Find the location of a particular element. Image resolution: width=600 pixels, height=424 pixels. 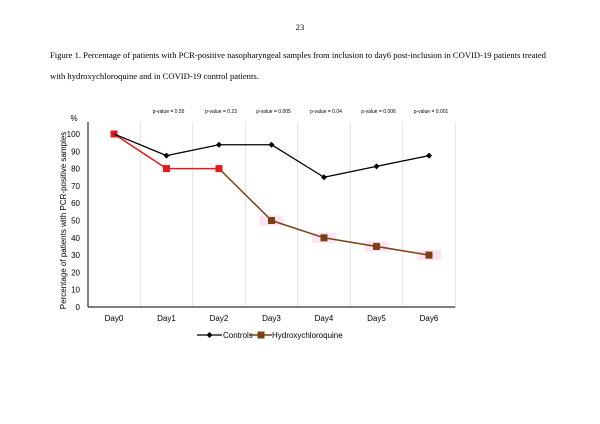

x-tick-label: Day4 is located at coordinates (324, 318).